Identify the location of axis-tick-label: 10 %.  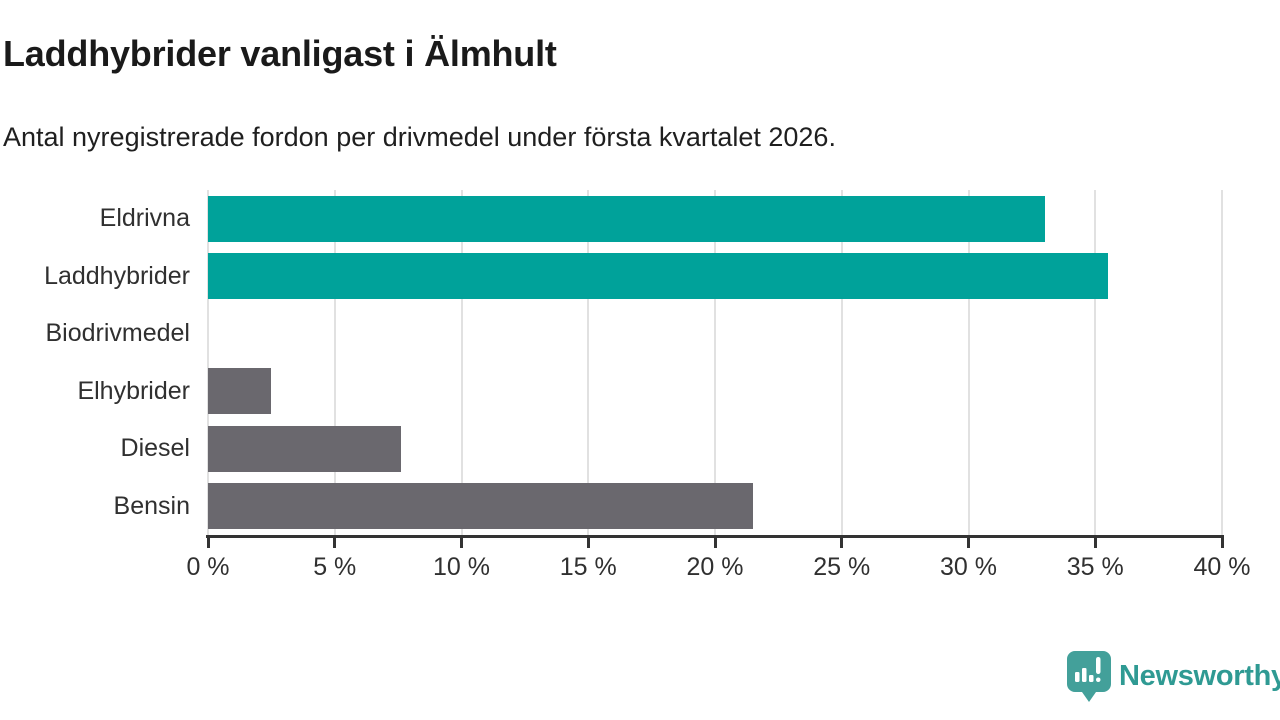
(461, 567).